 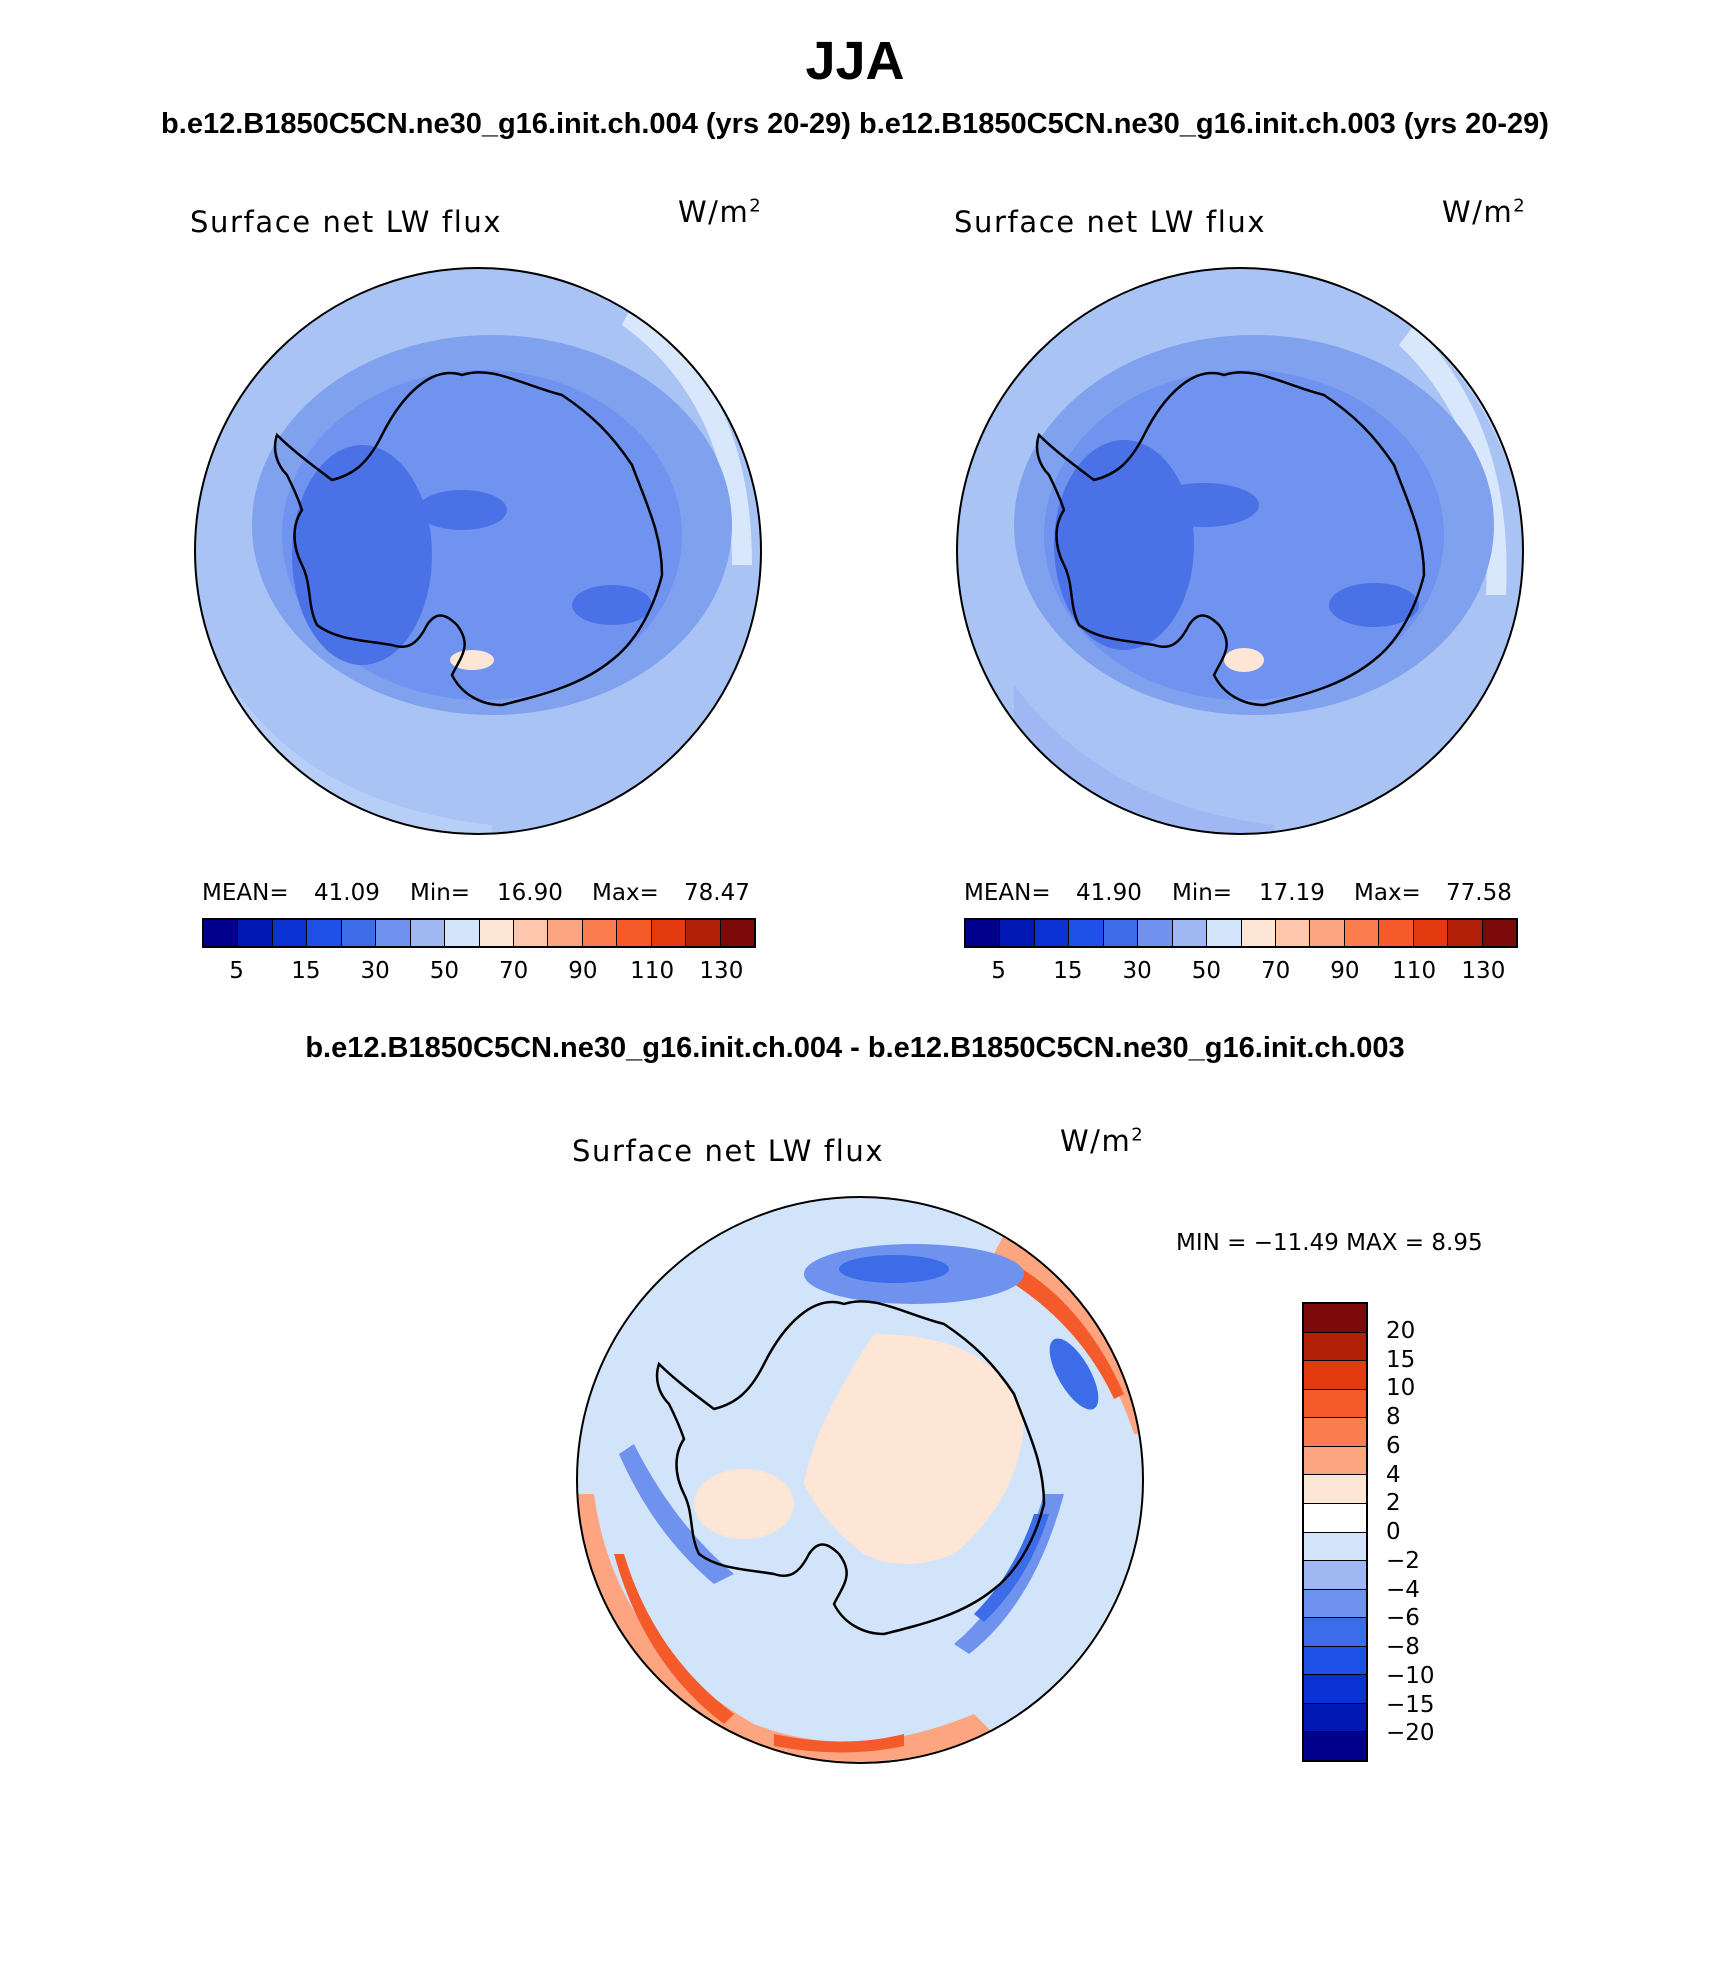 I want to click on panel-1-units: W/m2, so click(x=720, y=212).